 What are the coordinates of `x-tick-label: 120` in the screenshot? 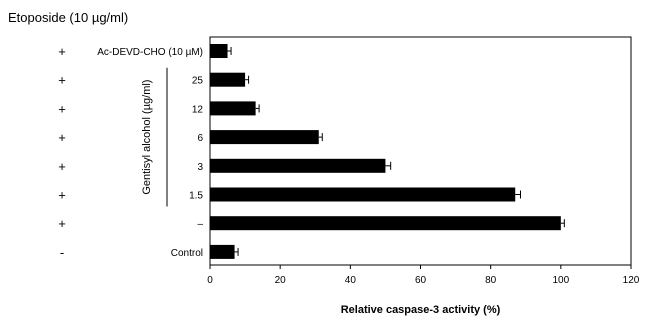 It's located at (631, 280).